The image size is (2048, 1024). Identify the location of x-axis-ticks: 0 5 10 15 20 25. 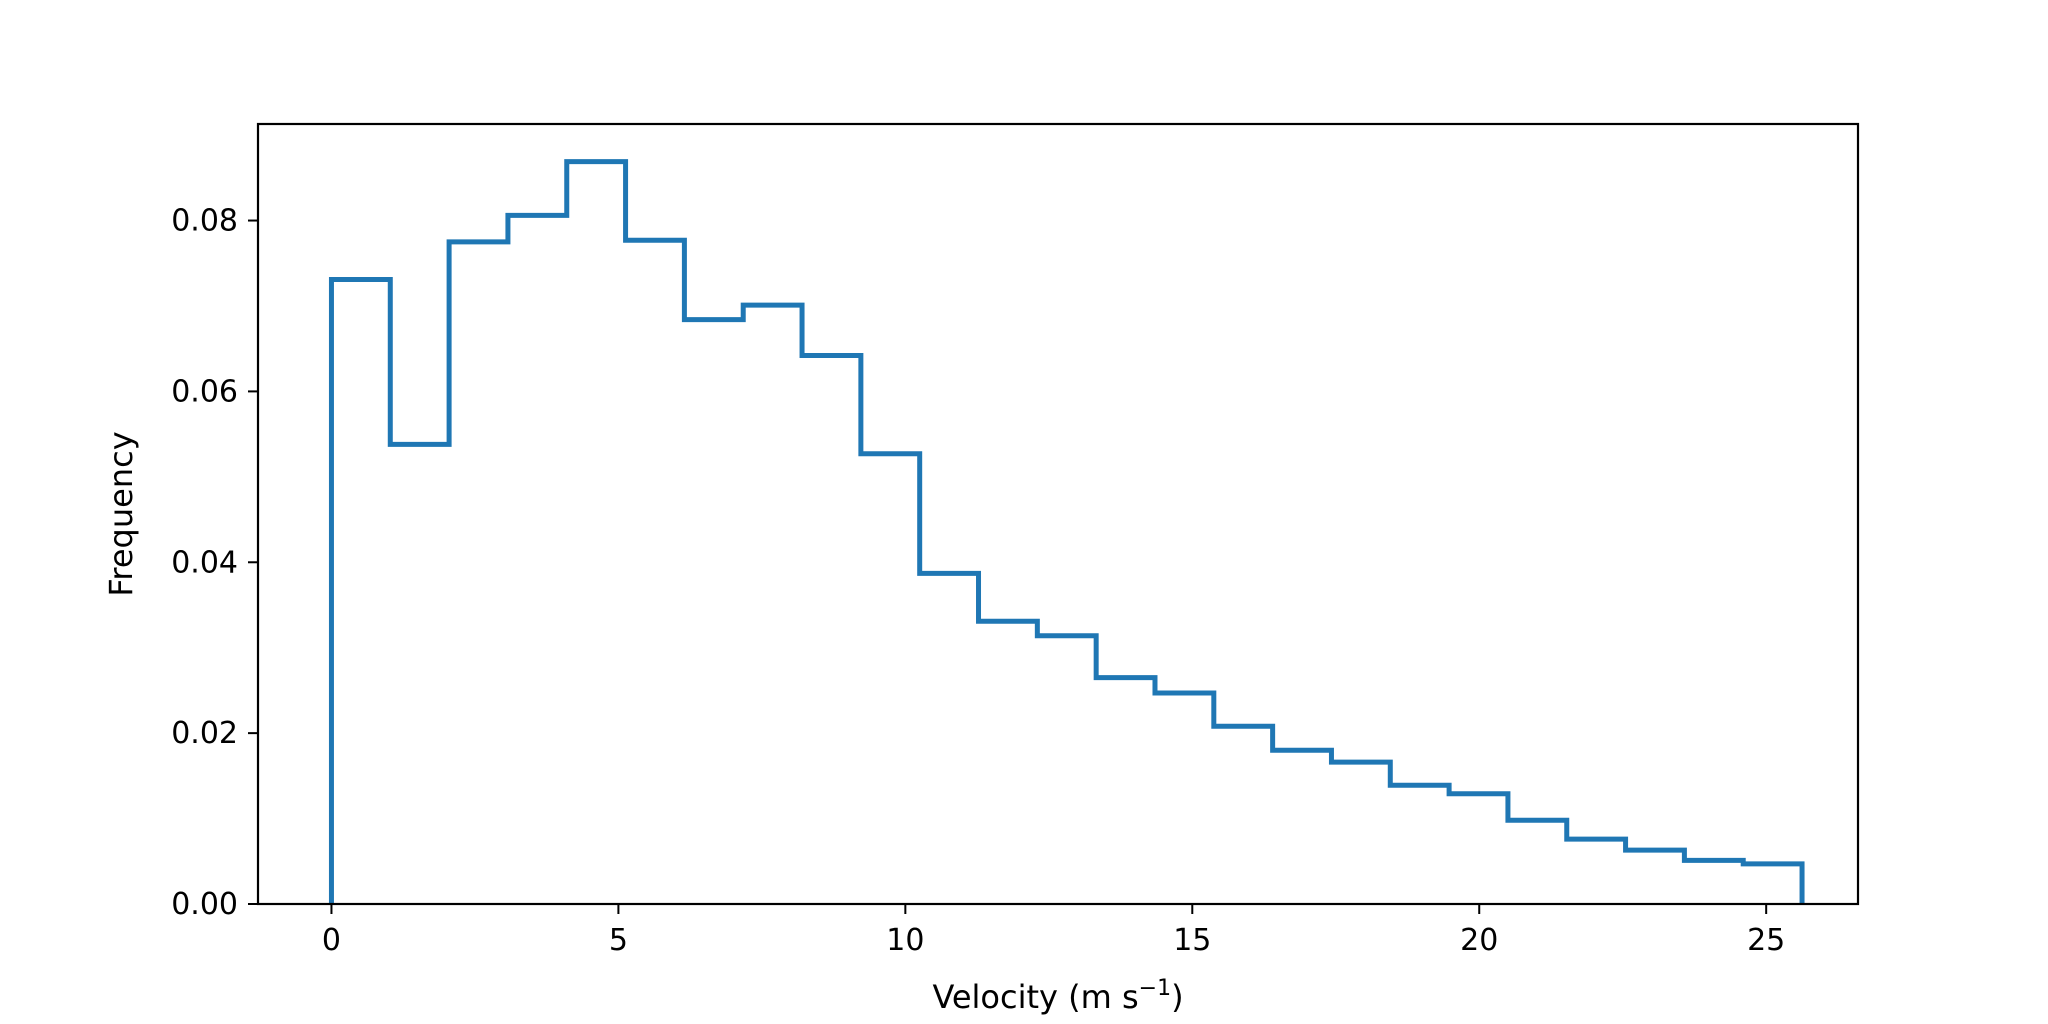
(1053, 931).